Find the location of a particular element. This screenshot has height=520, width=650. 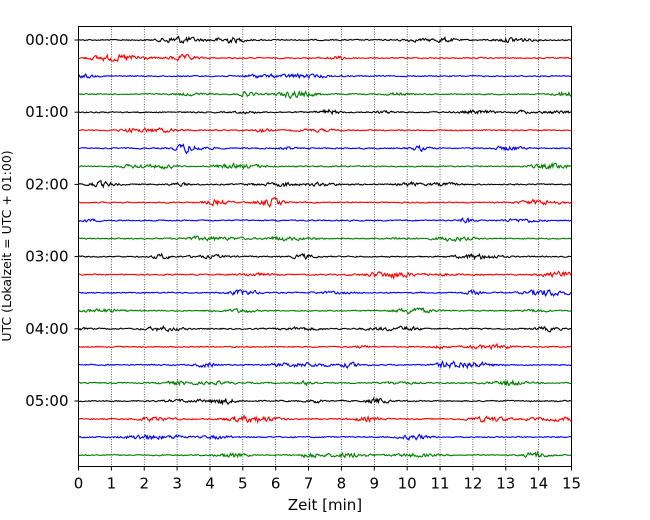

x-tick-label-13: 13 is located at coordinates (505, 484).